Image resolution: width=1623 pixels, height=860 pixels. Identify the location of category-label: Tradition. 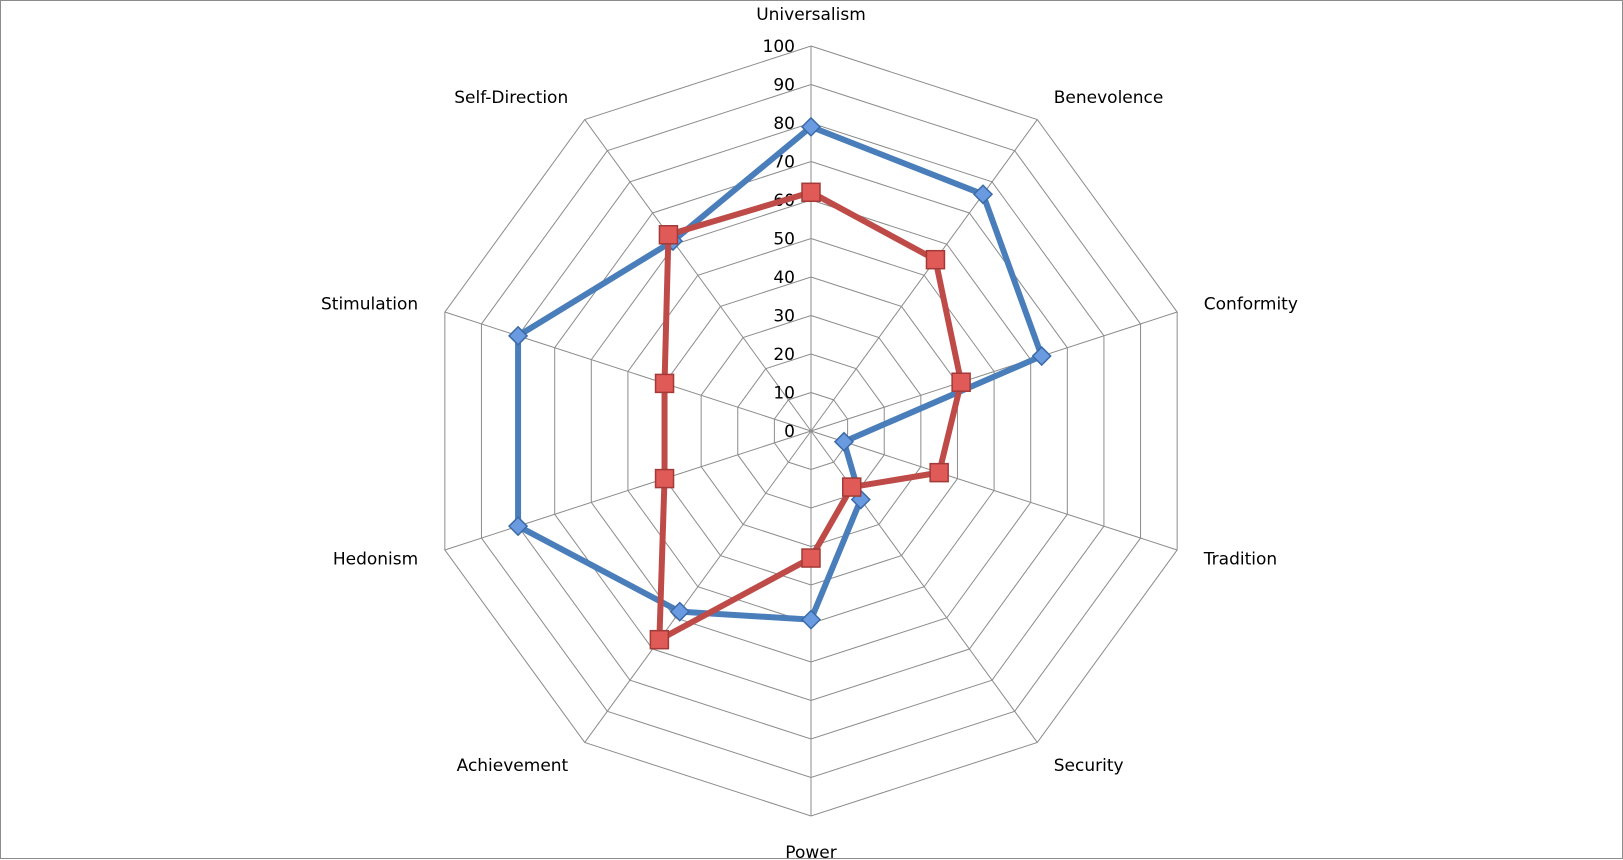
(1240, 560).